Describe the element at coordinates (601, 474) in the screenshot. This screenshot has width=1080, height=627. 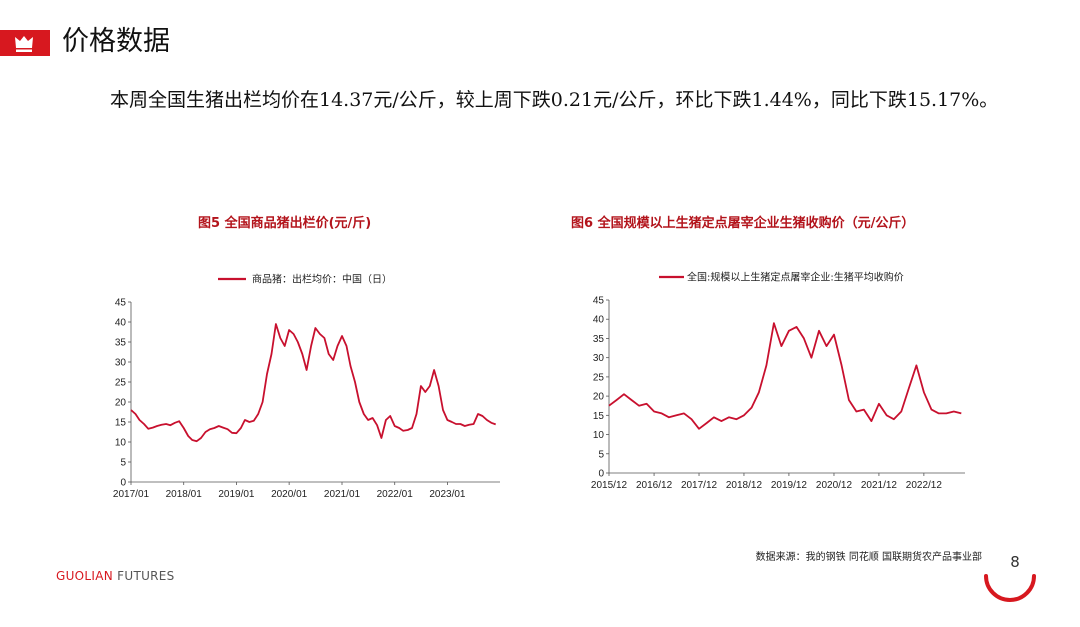
I see `chart2-y-tick-label: 0` at that location.